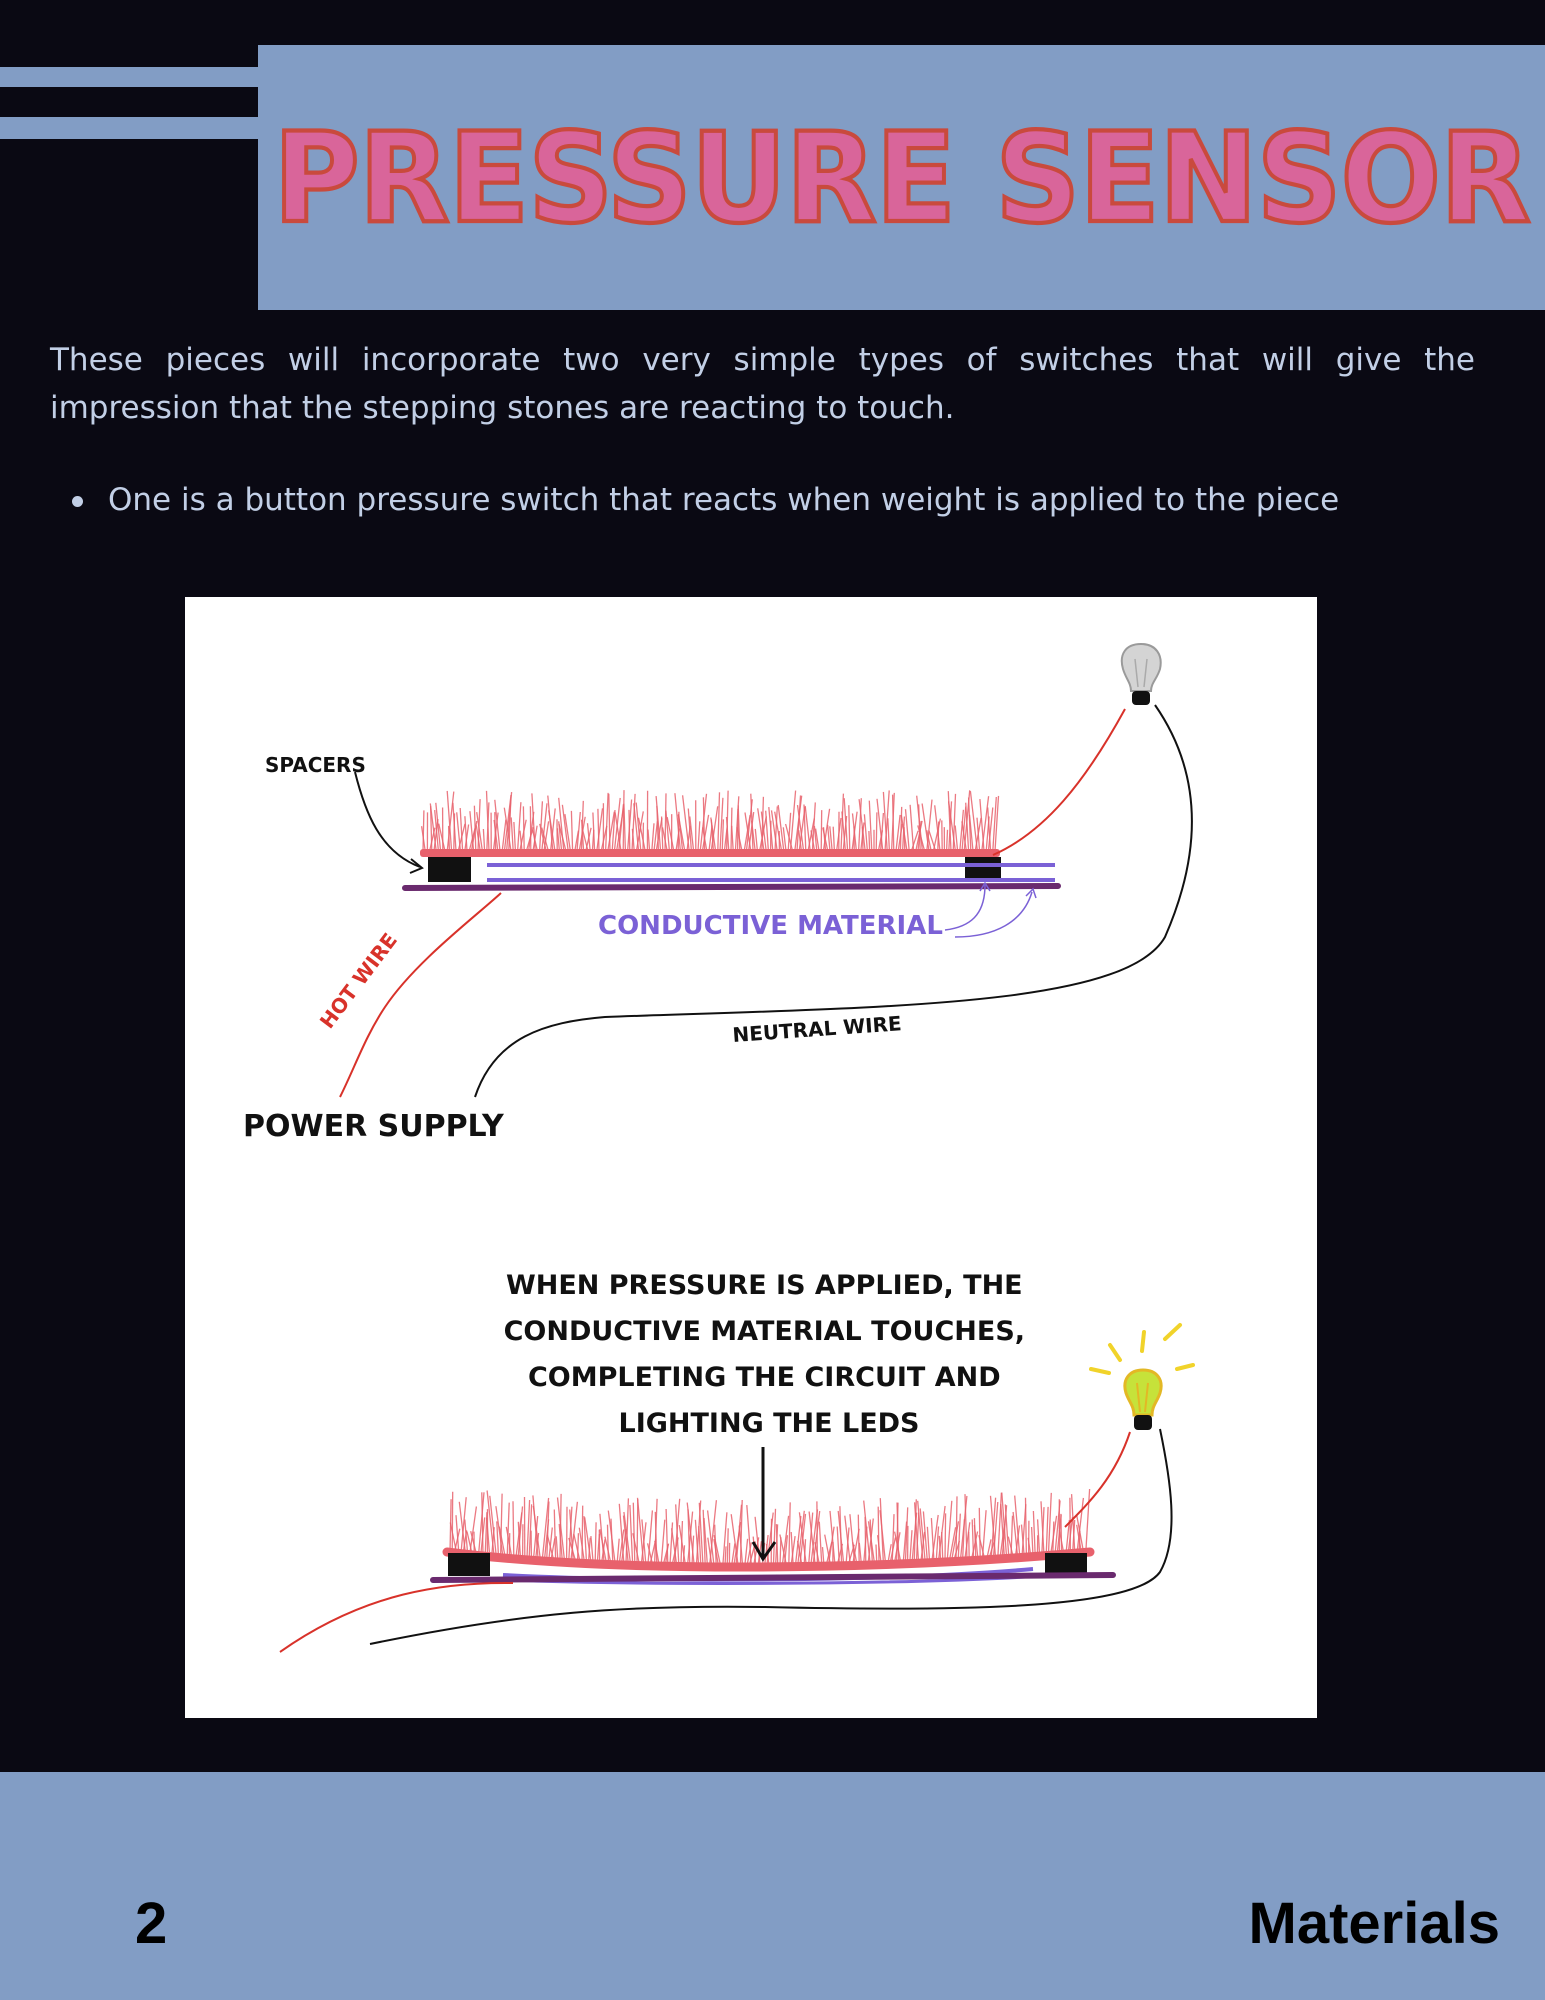  I want to click on caption-line-4: LIGHTING THE LEDS, so click(769, 1423).